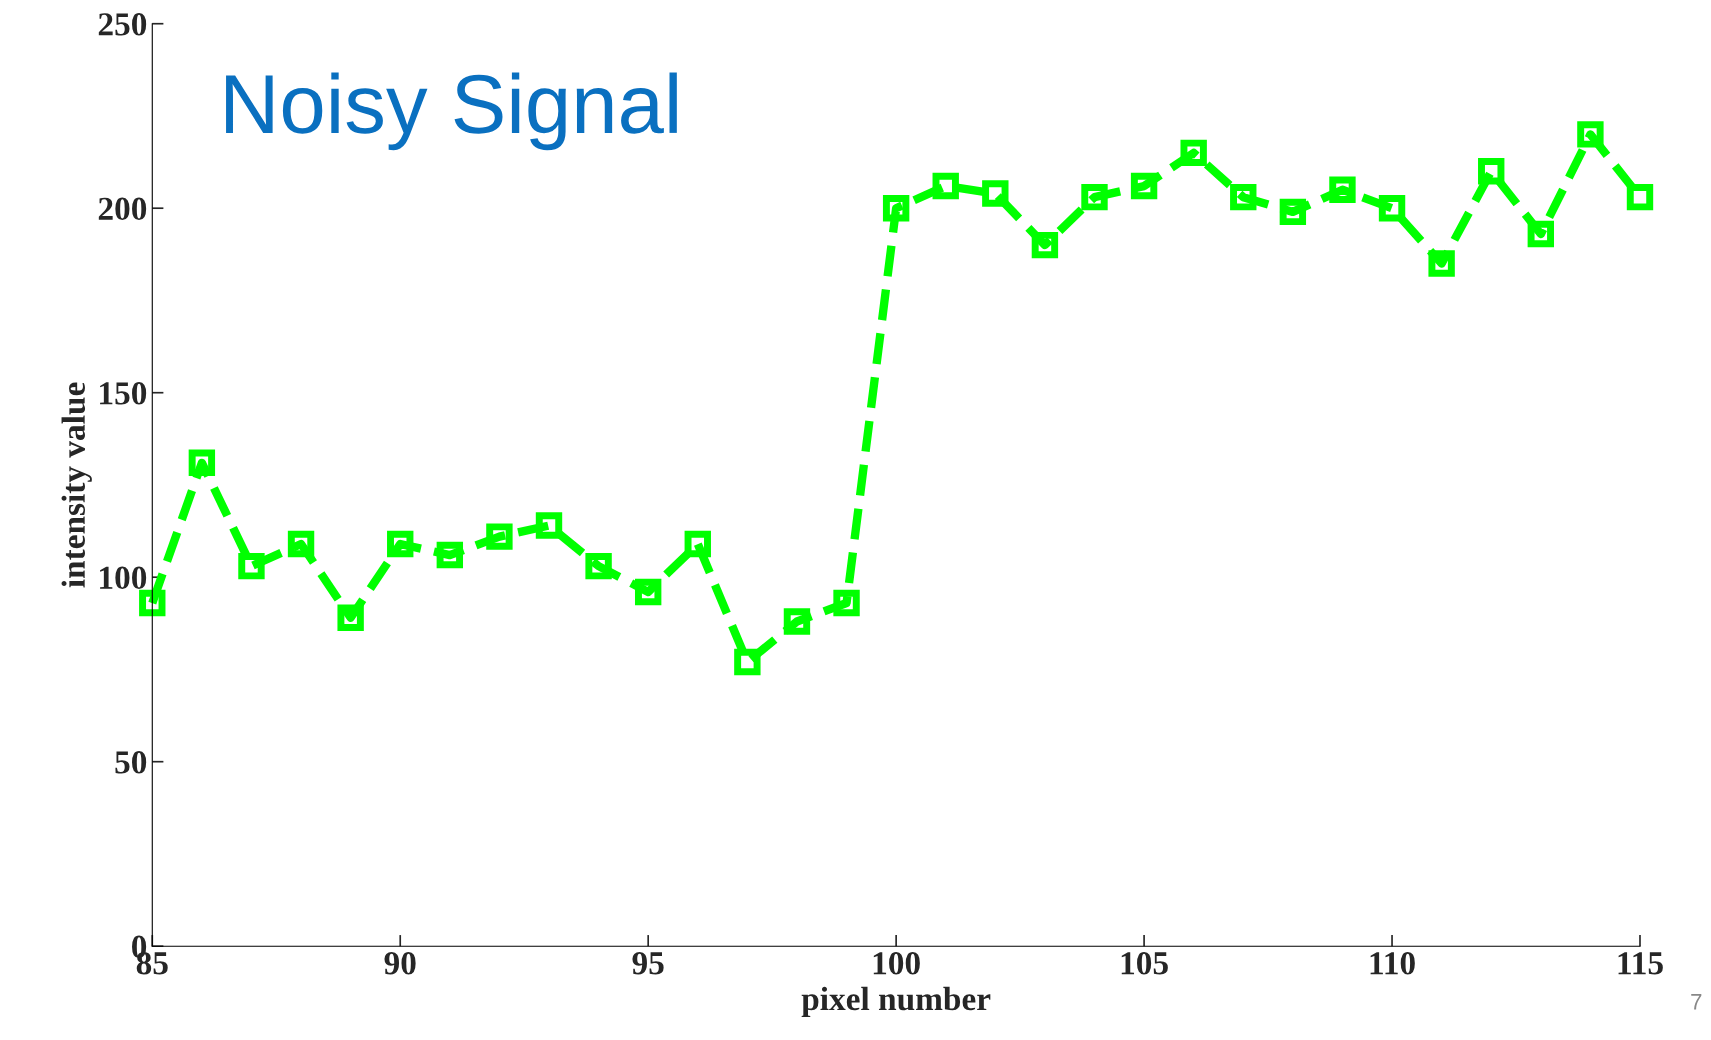 This screenshot has width=1711, height=1040. I want to click on x-tick-label: 110, so click(1392, 963).